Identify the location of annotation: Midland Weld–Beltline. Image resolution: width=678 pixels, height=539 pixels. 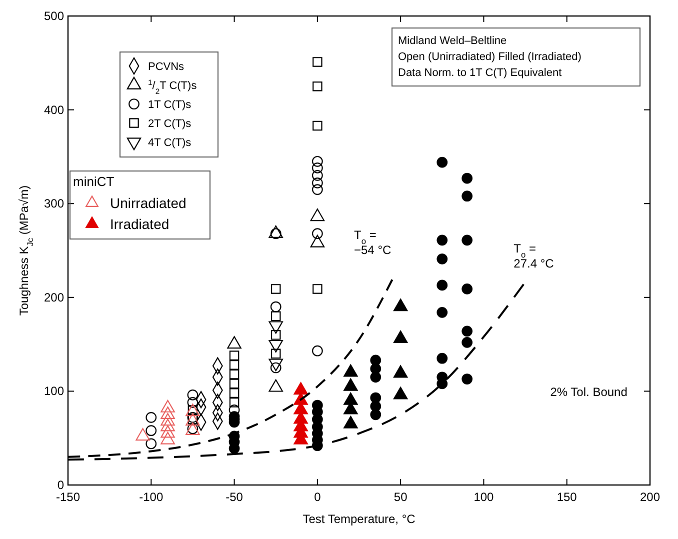
(452, 41).